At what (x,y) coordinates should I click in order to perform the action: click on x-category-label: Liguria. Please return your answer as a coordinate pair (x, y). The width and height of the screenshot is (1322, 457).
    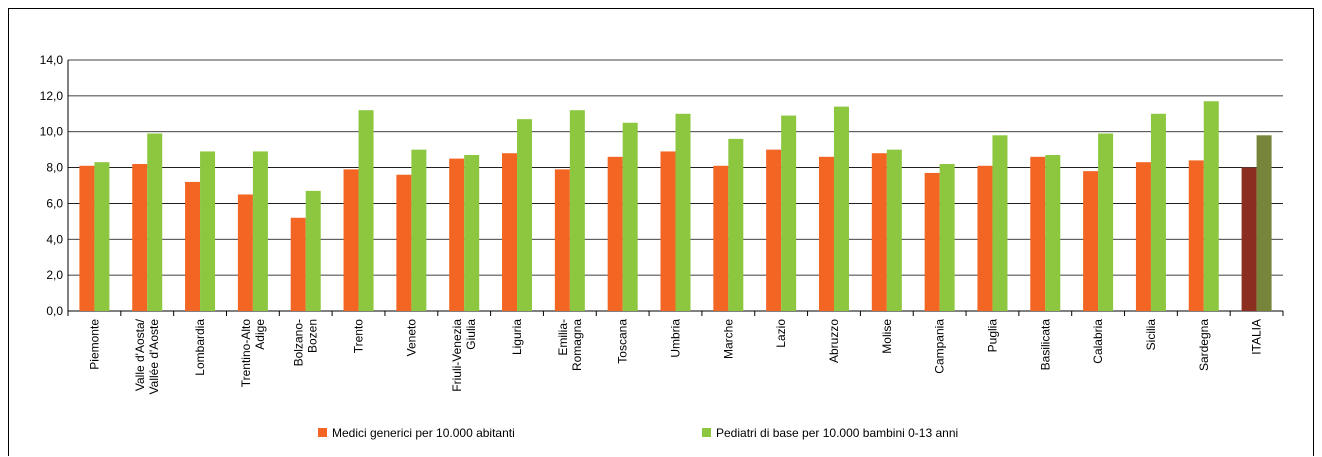
    Looking at the image, I should click on (517, 337).